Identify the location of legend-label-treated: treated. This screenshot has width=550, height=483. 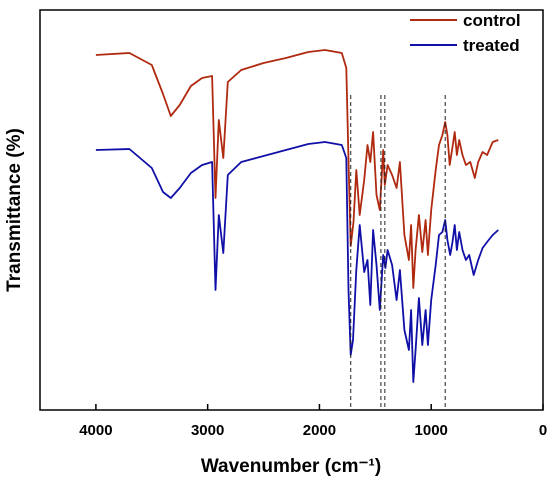
(491, 45).